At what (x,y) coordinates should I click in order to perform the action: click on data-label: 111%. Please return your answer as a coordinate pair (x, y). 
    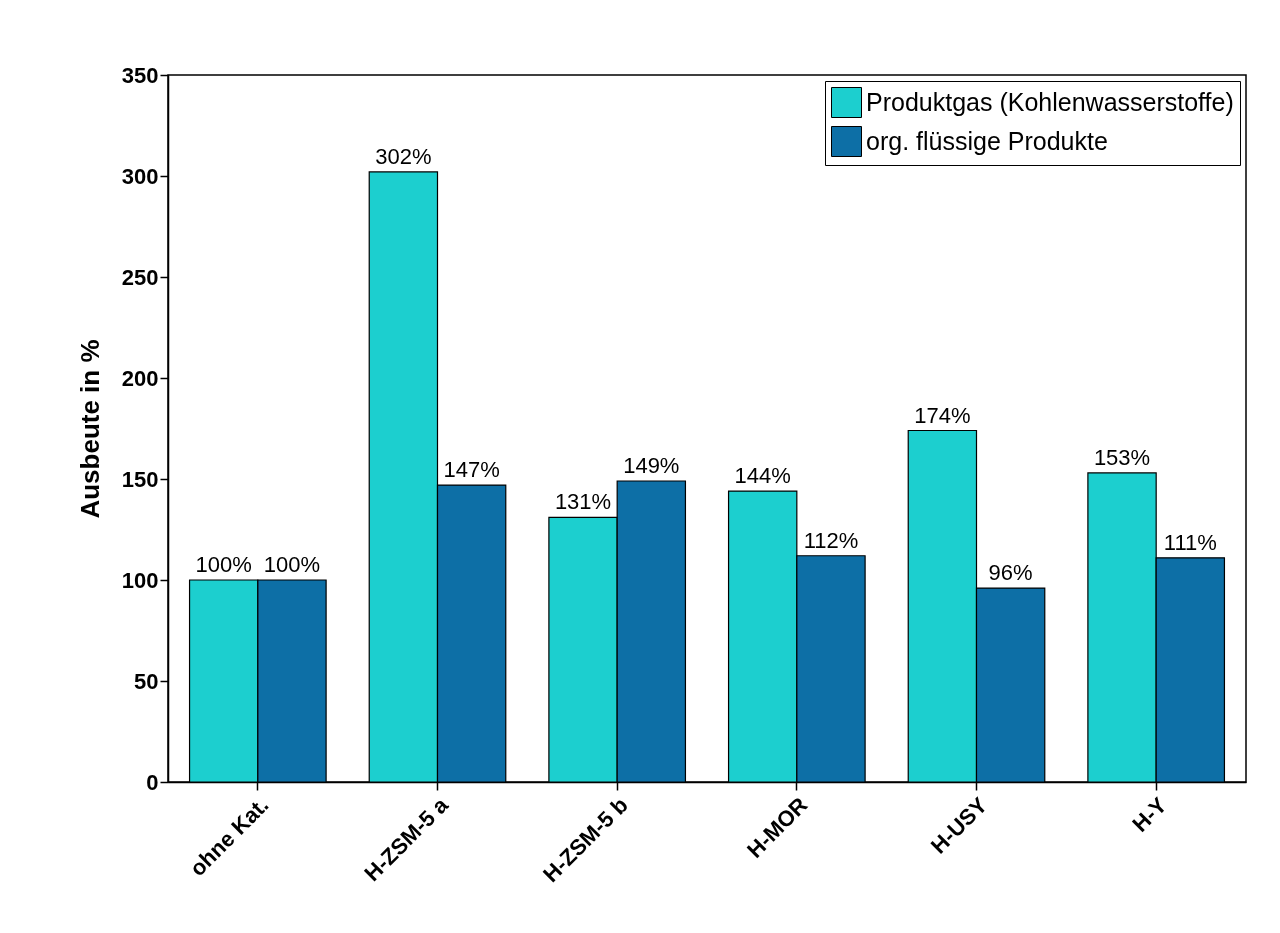
    Looking at the image, I should click on (1190, 542).